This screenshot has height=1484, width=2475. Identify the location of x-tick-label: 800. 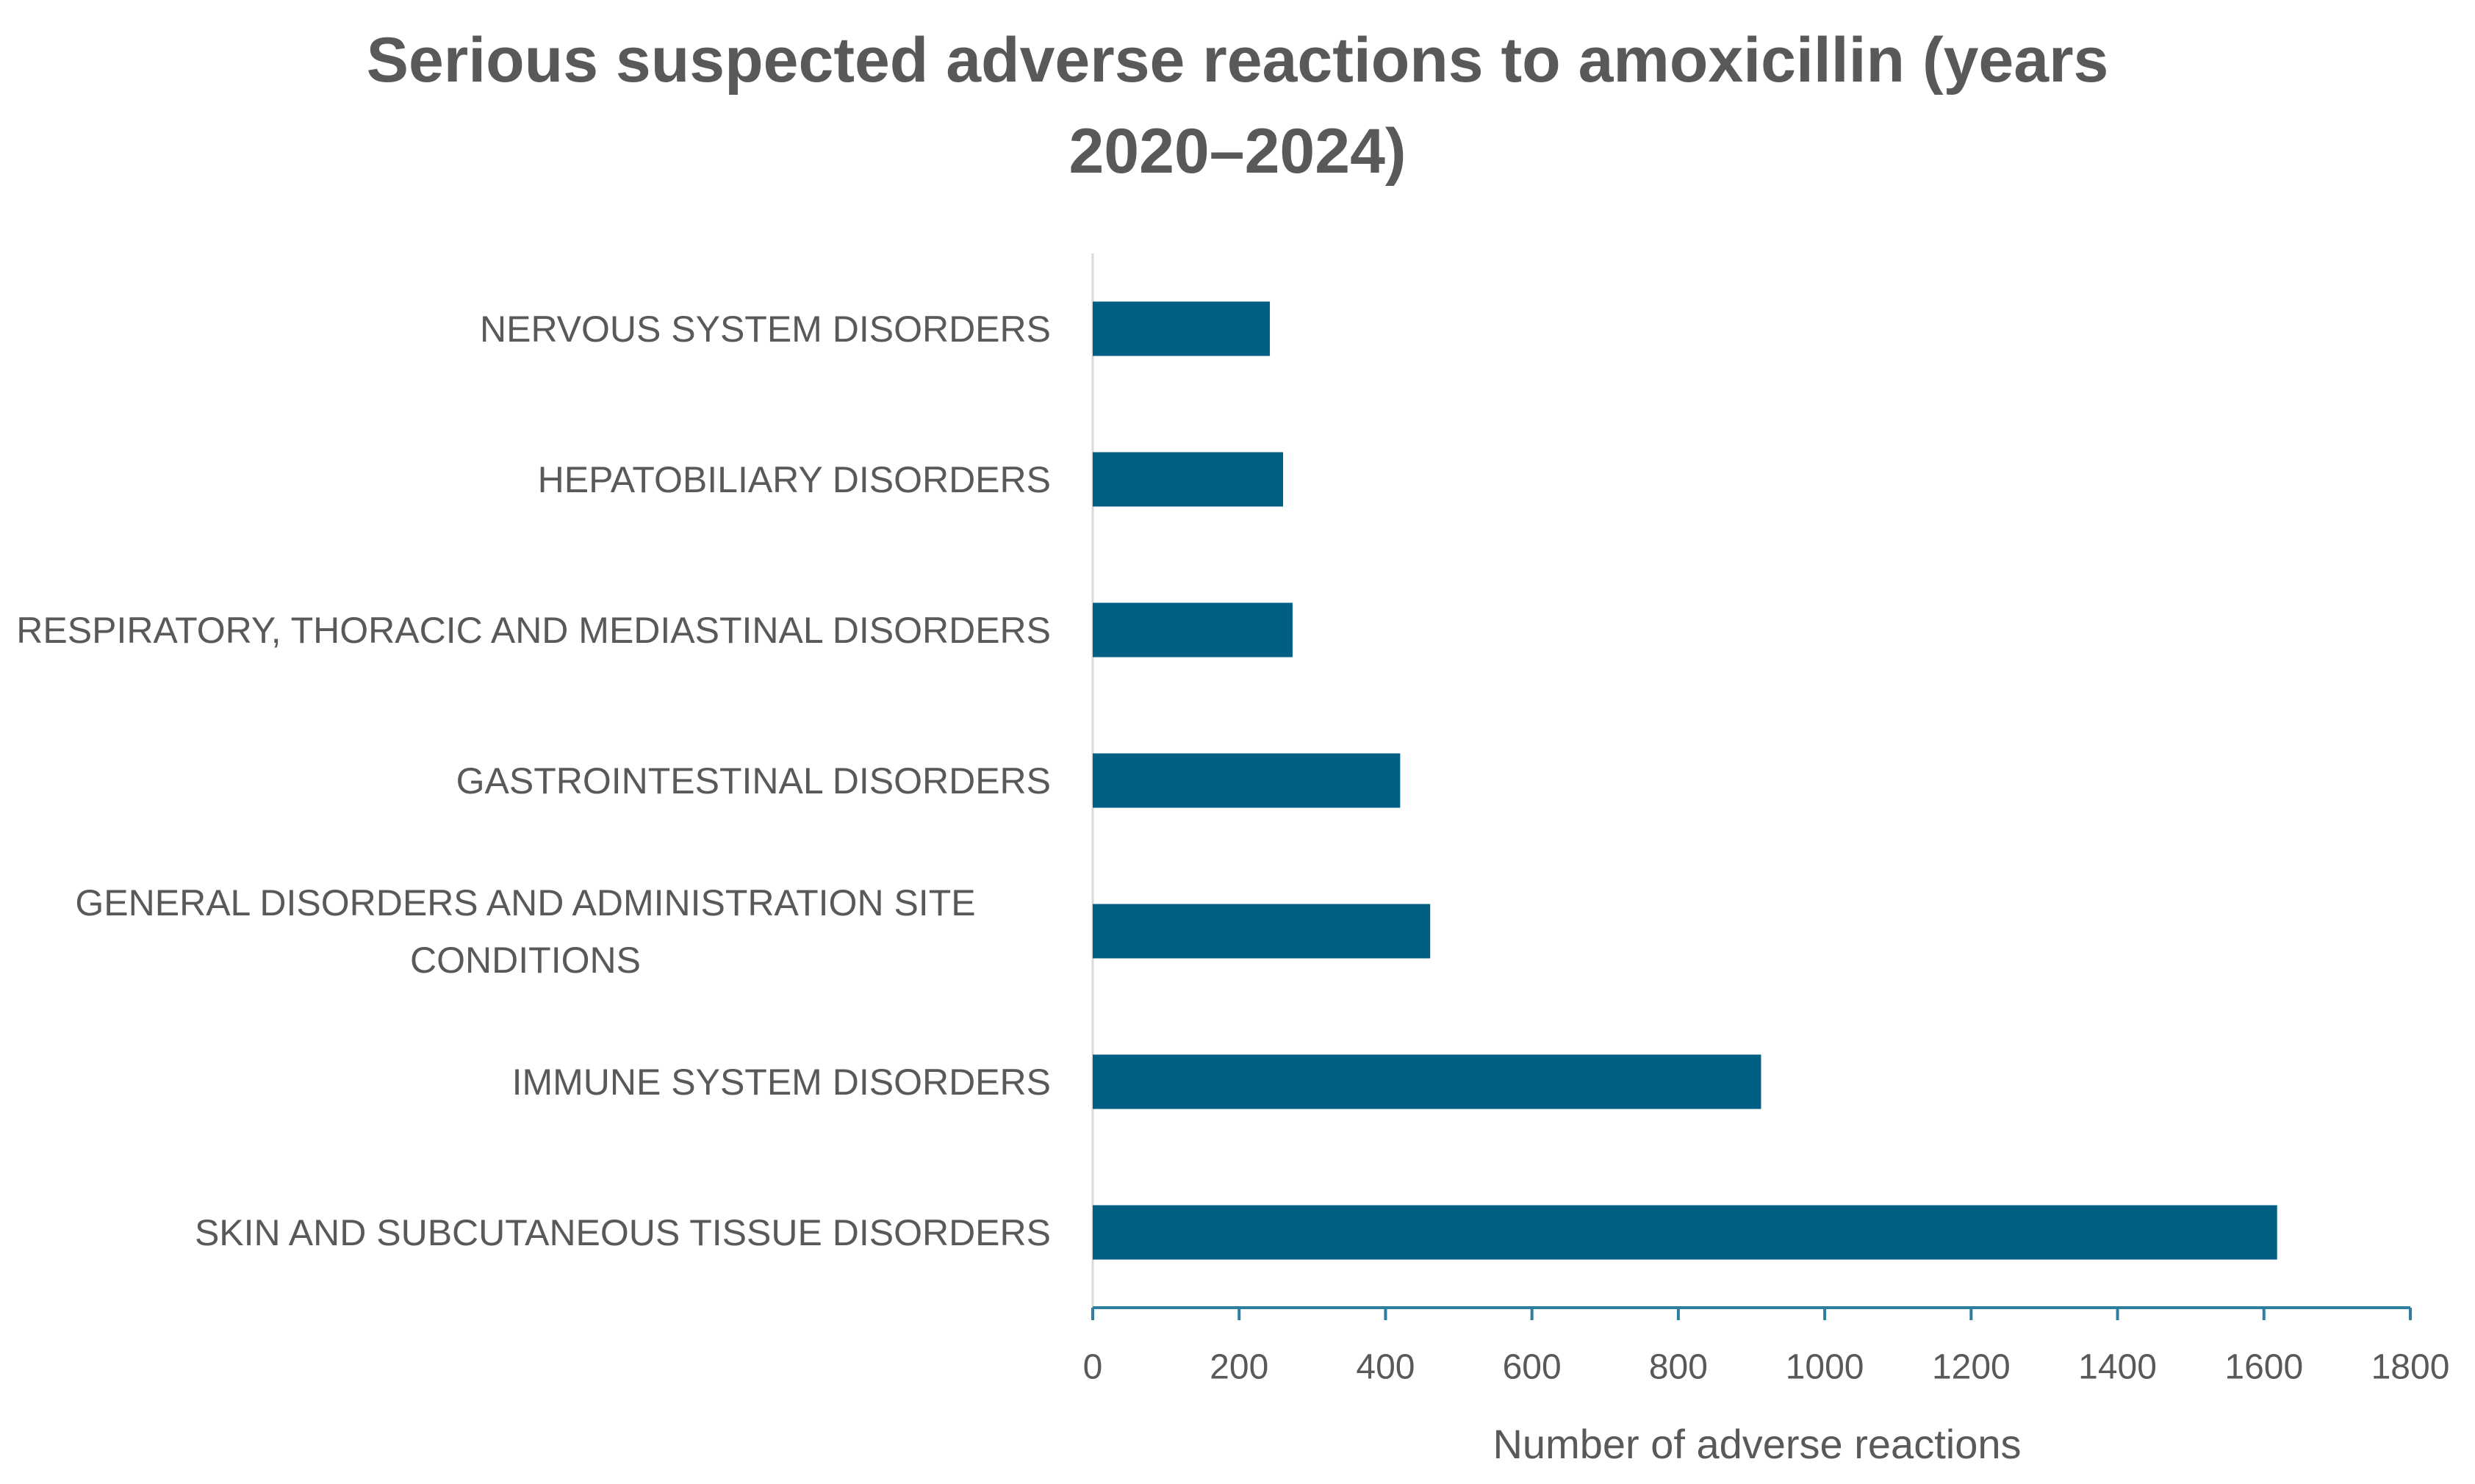
(1679, 1367).